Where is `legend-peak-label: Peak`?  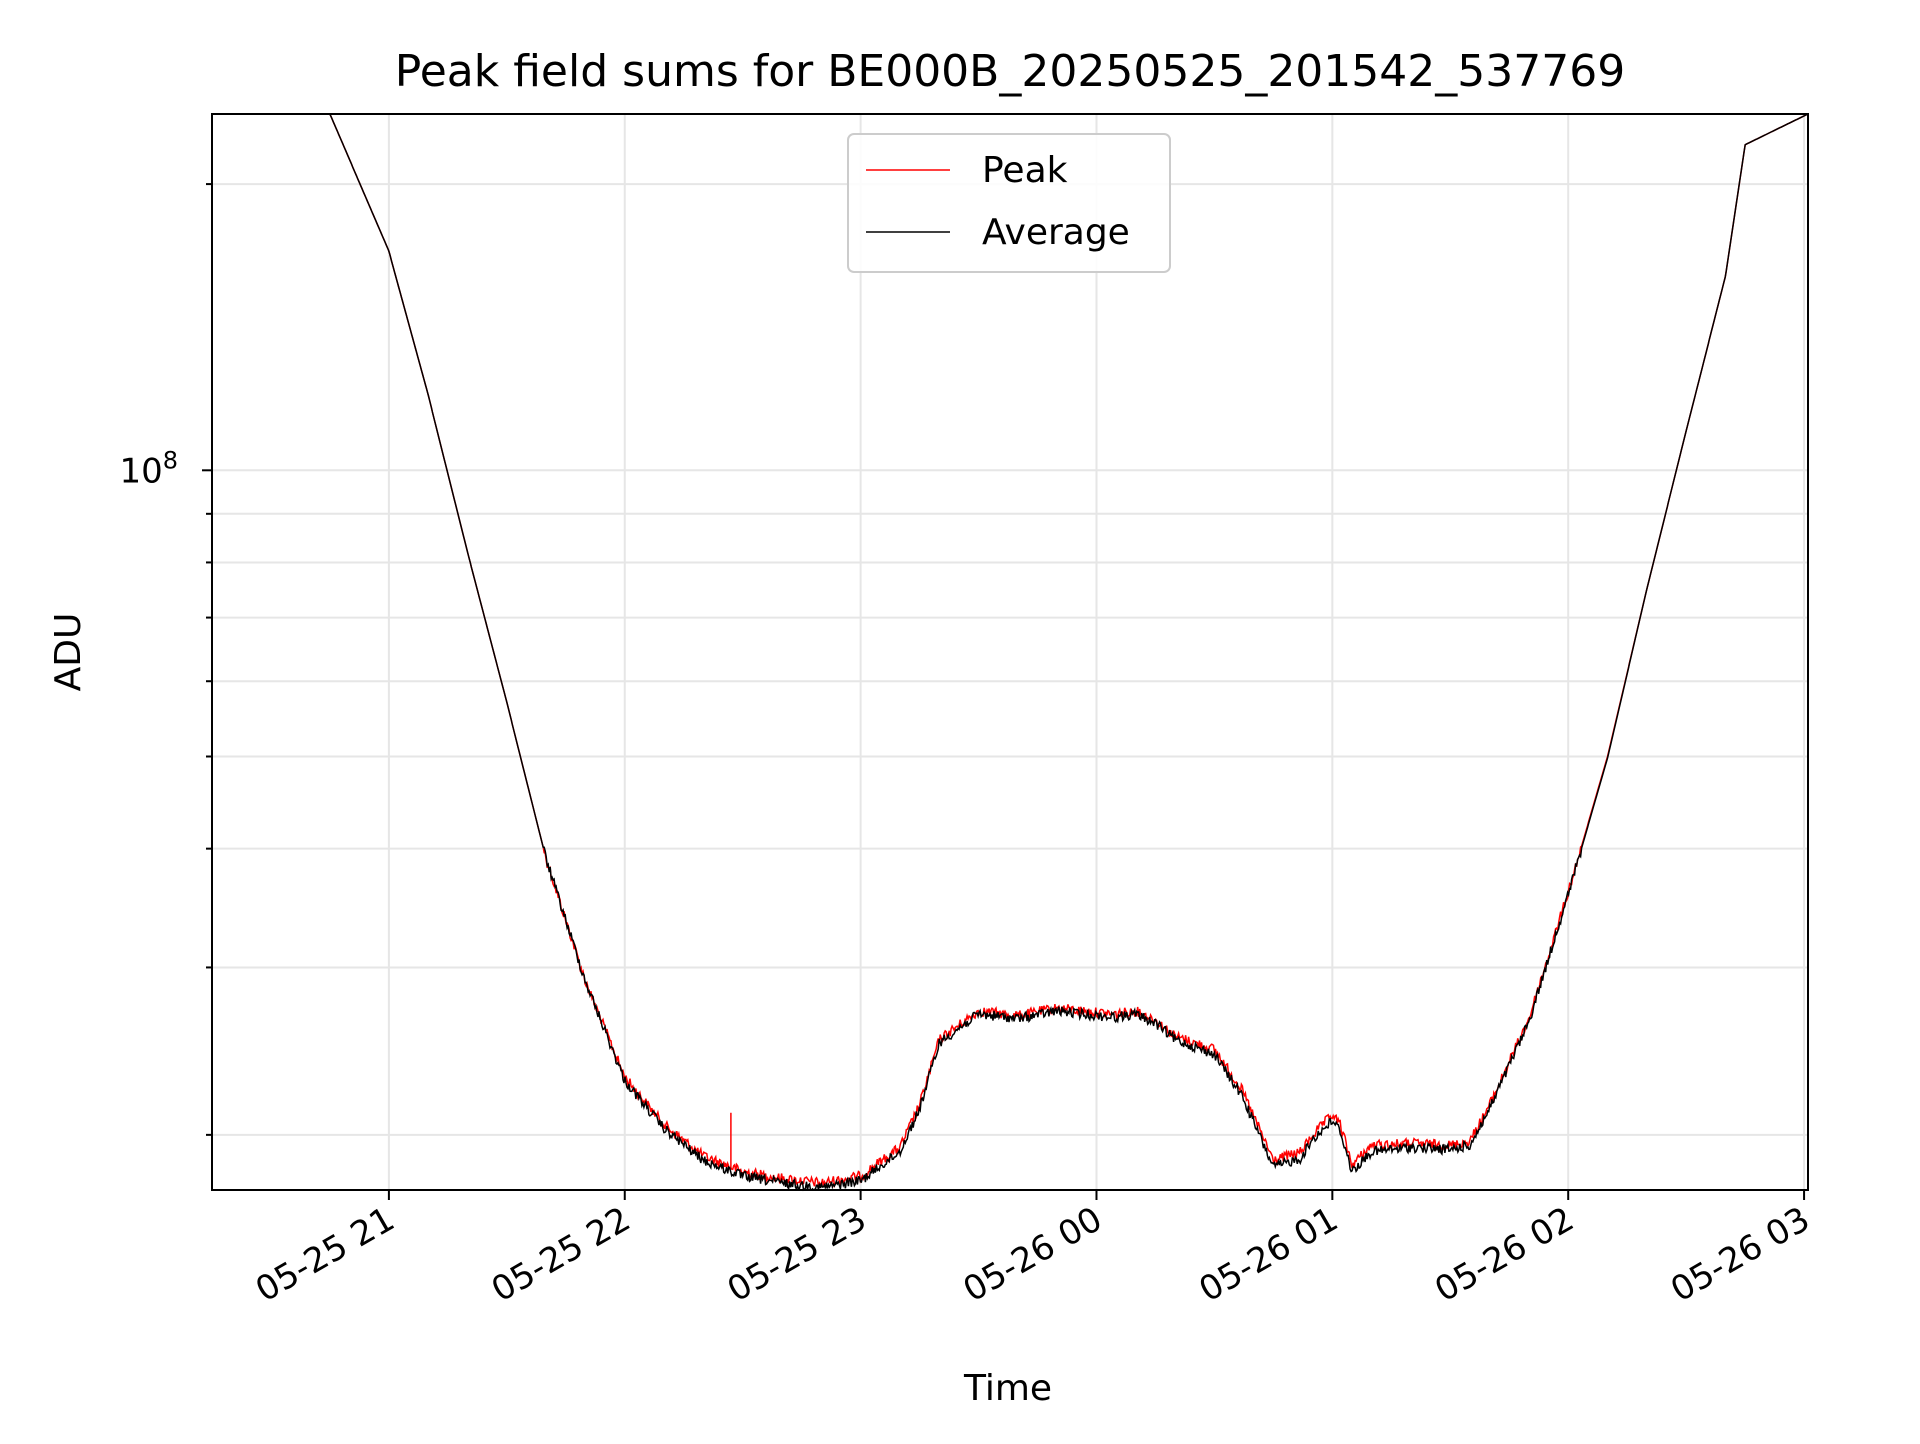 legend-peak-label: Peak is located at coordinates (1025, 170).